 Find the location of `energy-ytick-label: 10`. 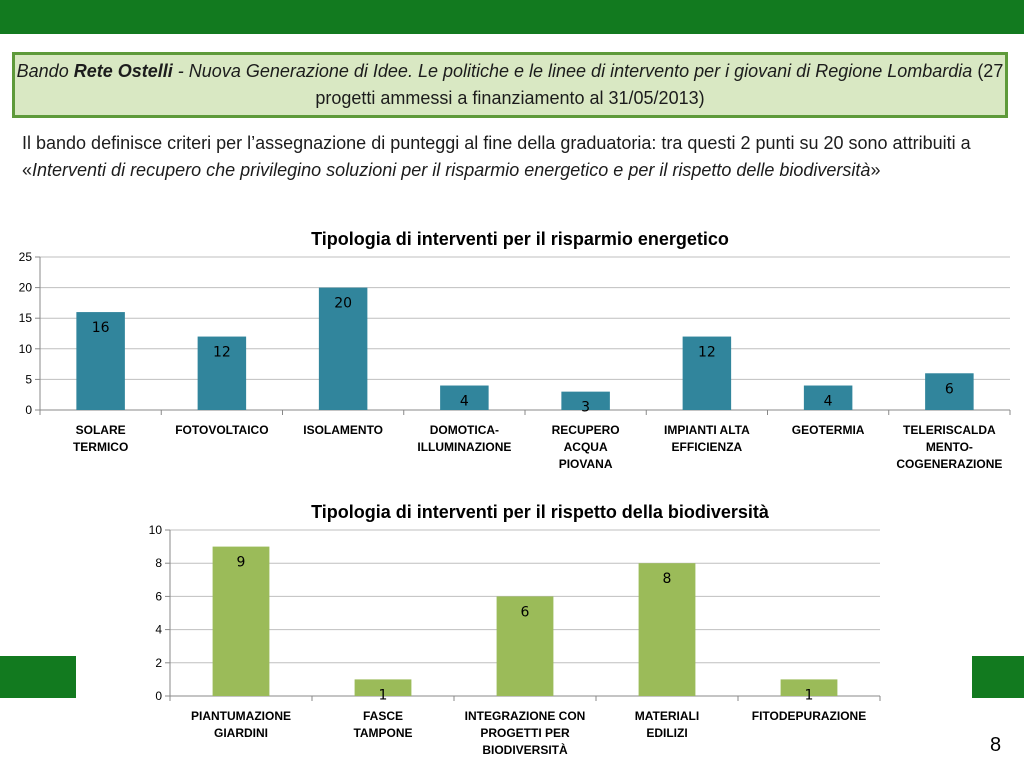

energy-ytick-label: 10 is located at coordinates (26, 349).